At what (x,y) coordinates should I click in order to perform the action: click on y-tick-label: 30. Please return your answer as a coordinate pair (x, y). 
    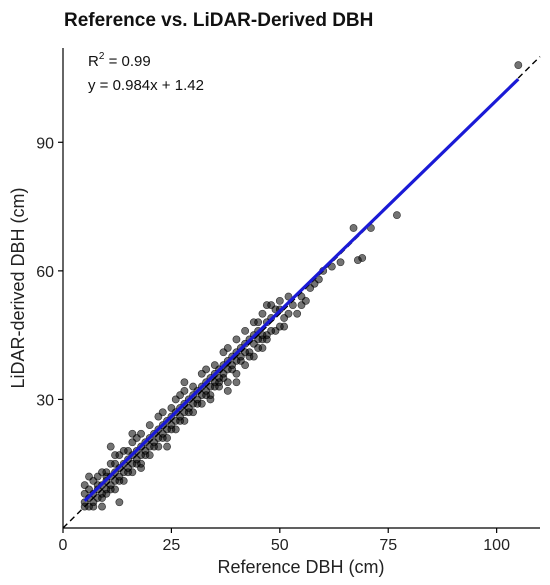
    Looking at the image, I should click on (45, 400).